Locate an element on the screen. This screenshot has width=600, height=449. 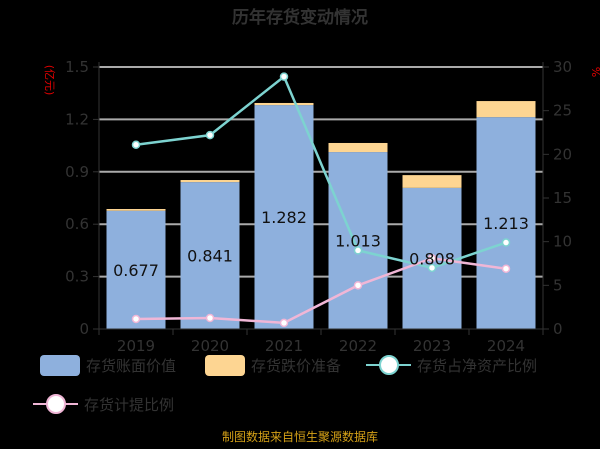
left-tick-label: 0 is located at coordinates (84, 329).